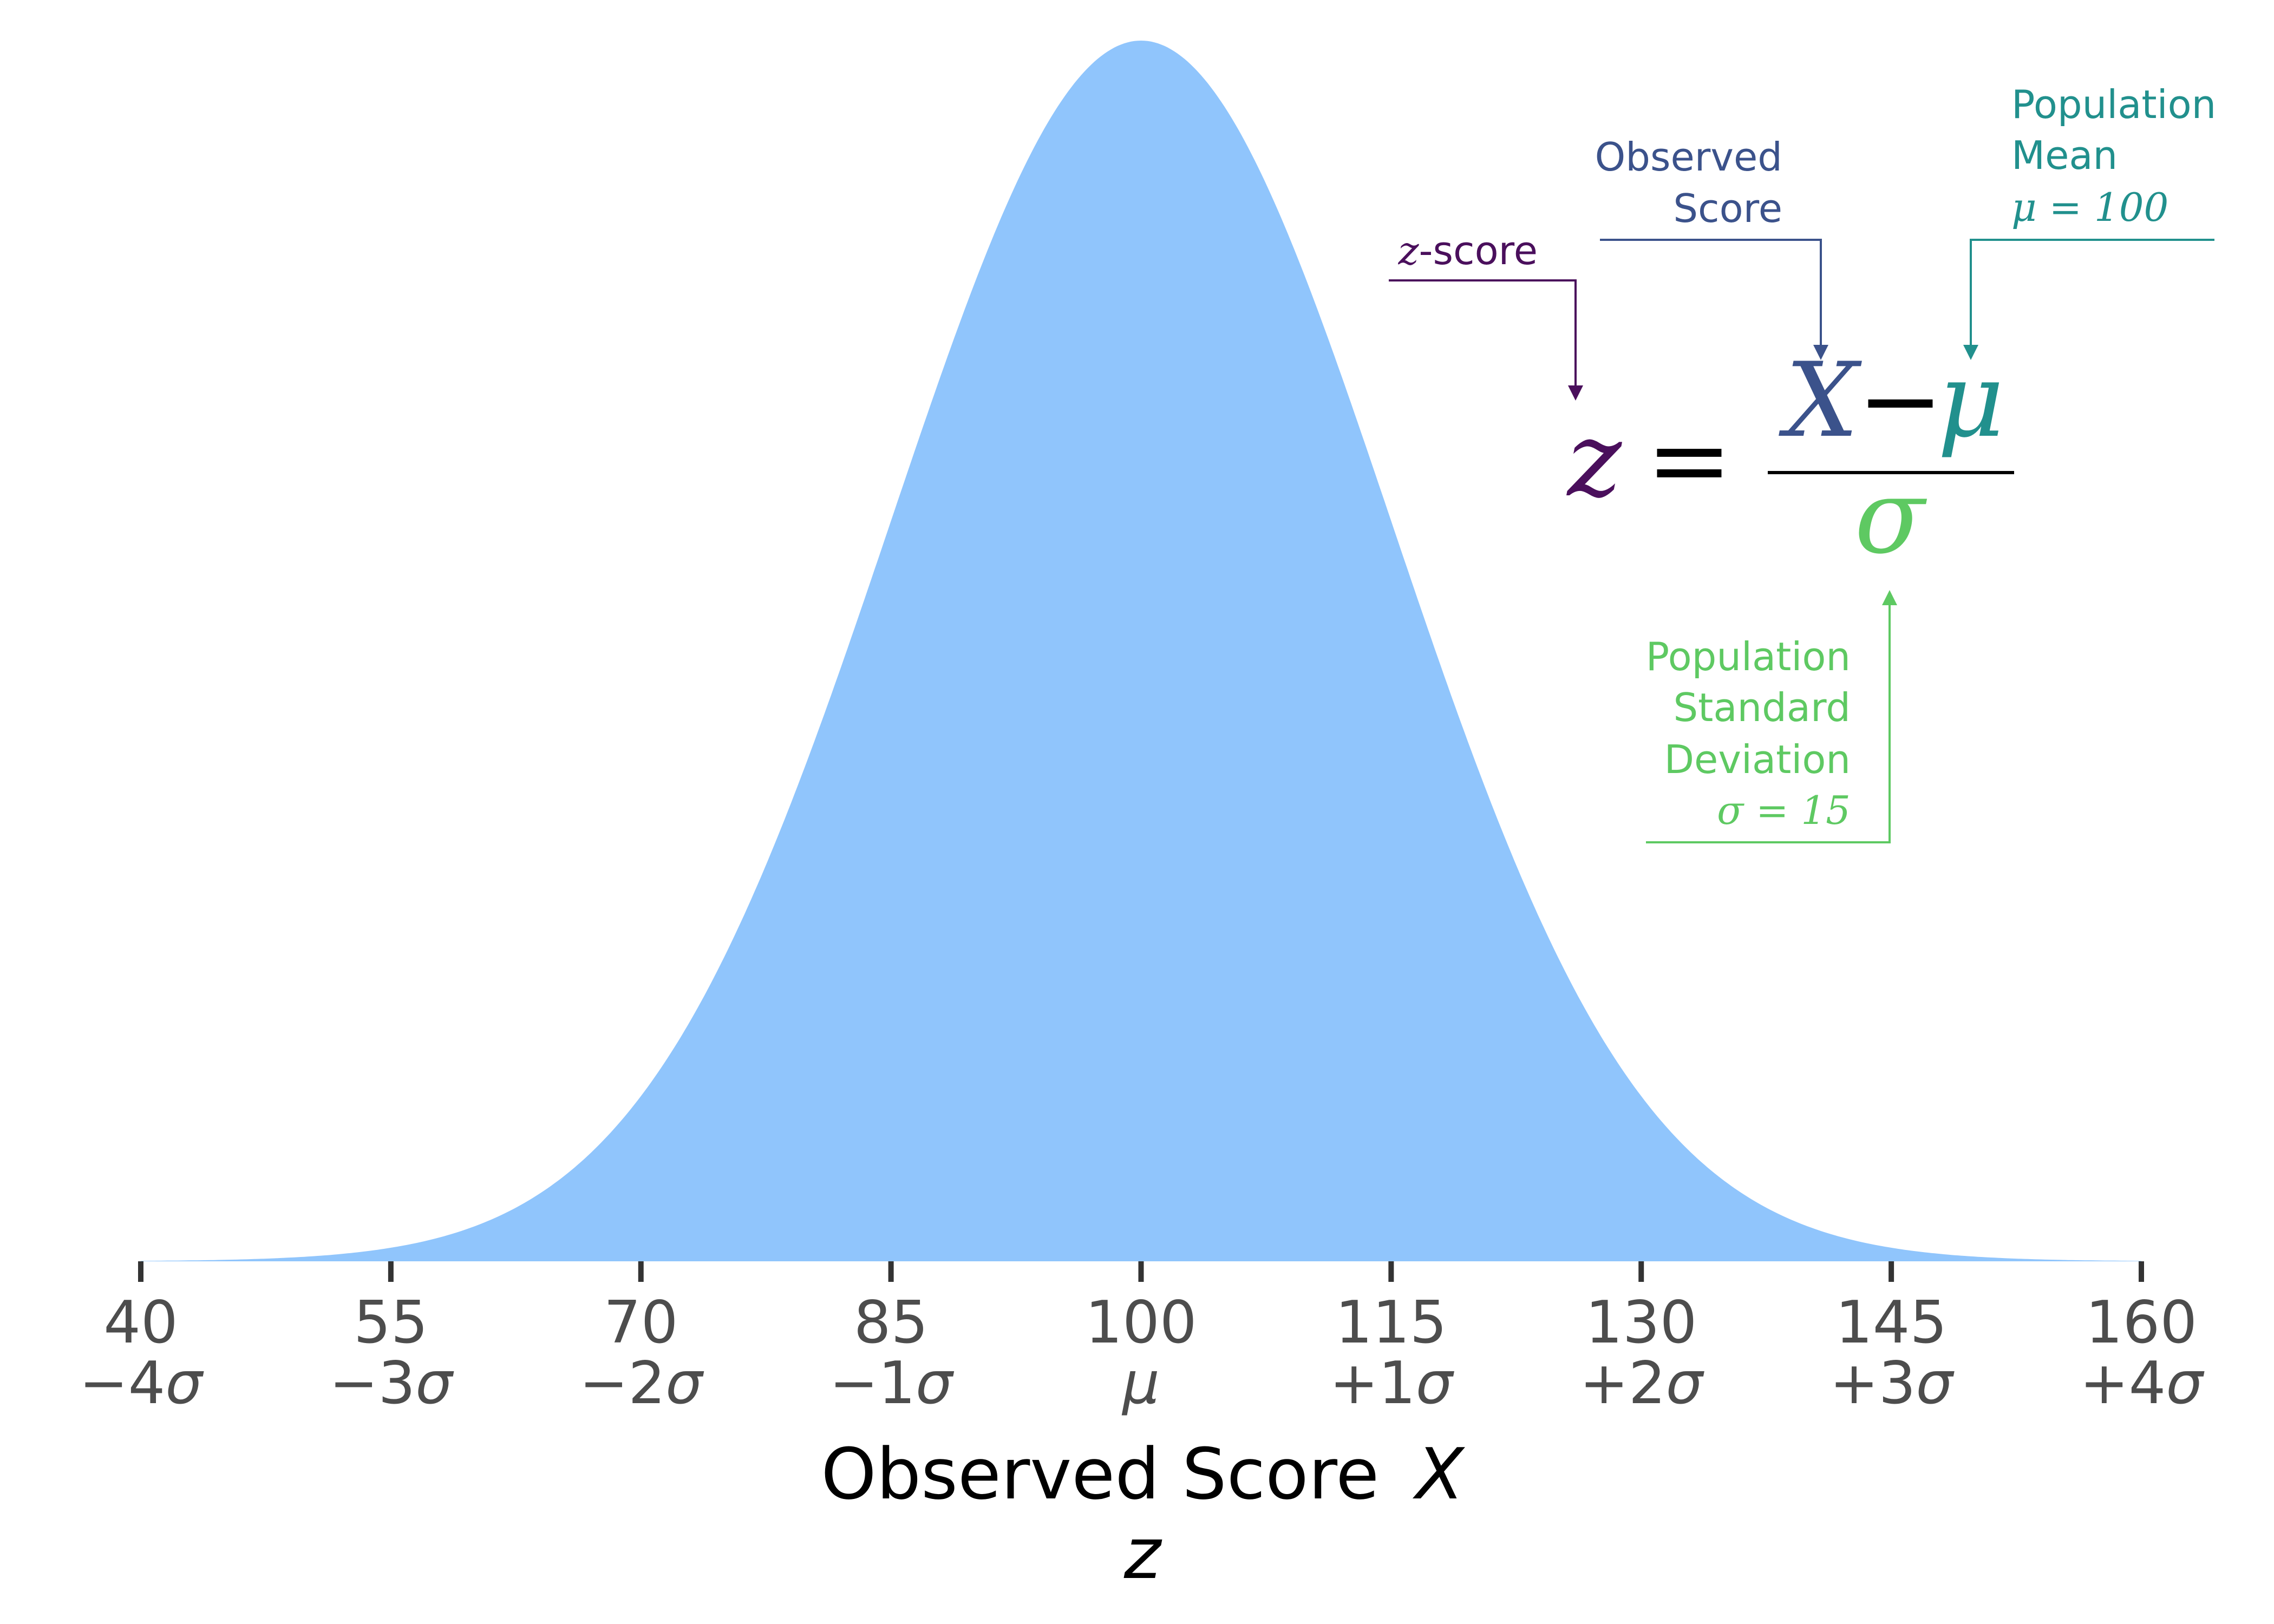  What do you see at coordinates (1595, 460) in the screenshot?
I see `formula-lhs-z: z` at bounding box center [1595, 460].